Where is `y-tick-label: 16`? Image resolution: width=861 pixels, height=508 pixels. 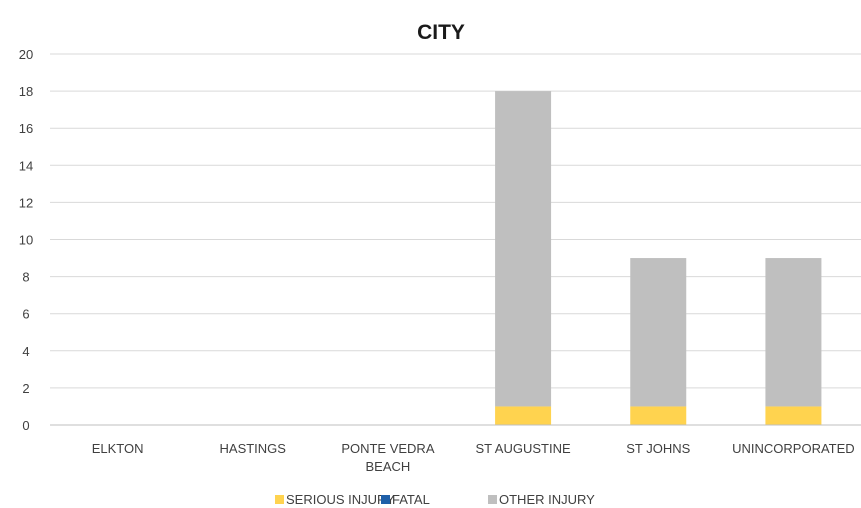
y-tick-label: 16 is located at coordinates (26, 128).